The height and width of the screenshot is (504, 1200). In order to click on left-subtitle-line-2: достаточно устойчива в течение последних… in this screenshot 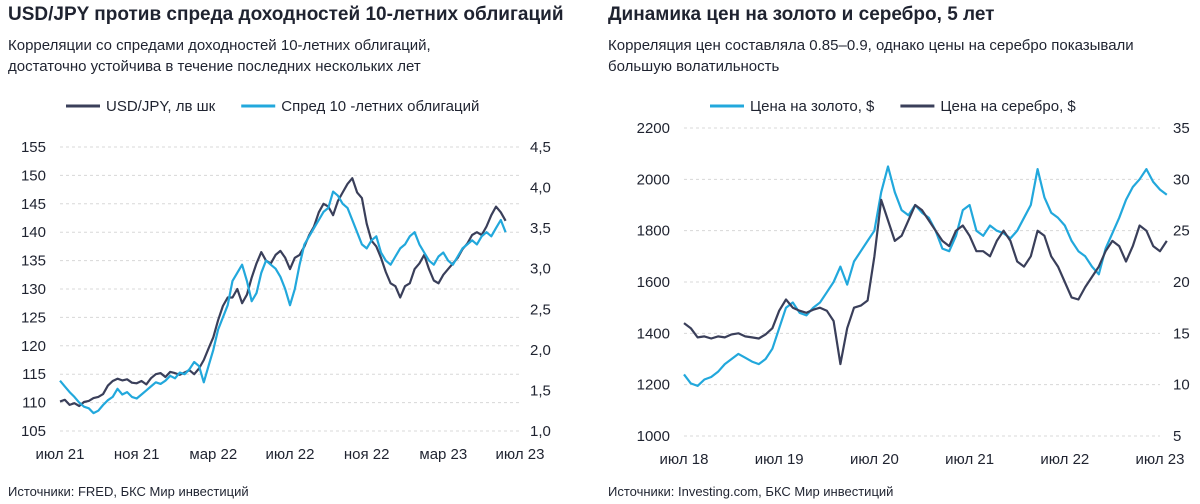, I will do `click(214, 66)`.